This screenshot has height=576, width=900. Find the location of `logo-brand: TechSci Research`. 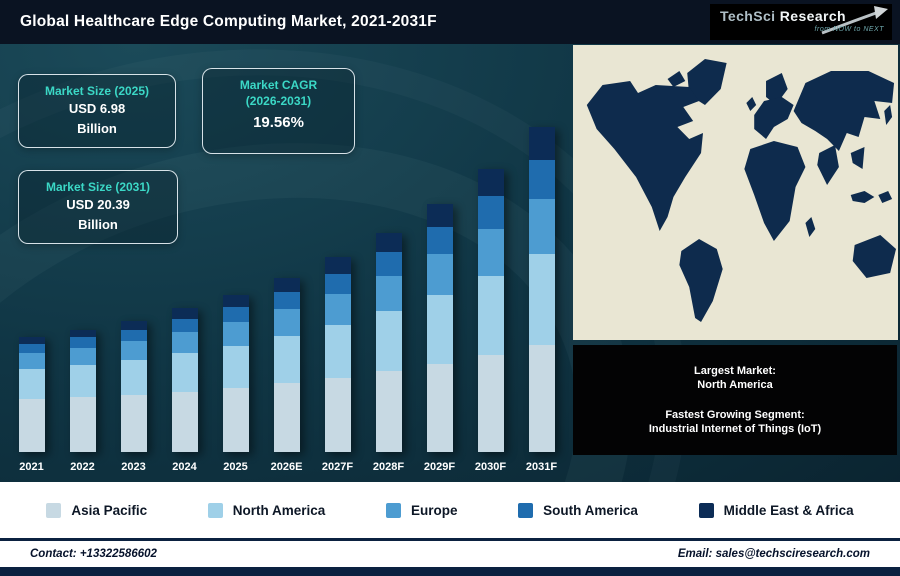

logo-brand: TechSci Research is located at coordinates (802, 16).